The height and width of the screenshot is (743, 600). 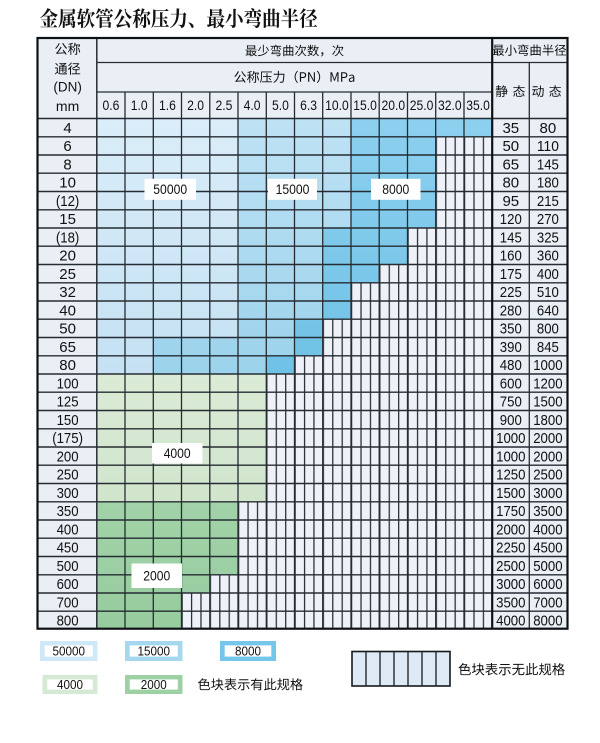 What do you see at coordinates (547, 602) in the screenshot?
I see `svg-text: 7000` at bounding box center [547, 602].